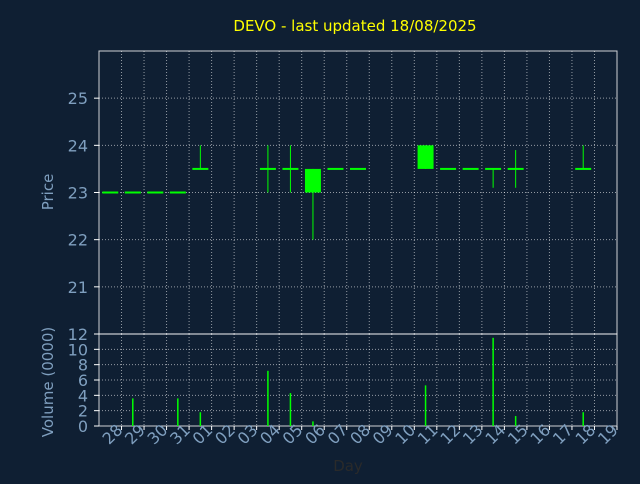 This screenshot has height=484, width=640. Describe the element at coordinates (78, 145) in the screenshot. I see `price-tick-label: 24` at that location.